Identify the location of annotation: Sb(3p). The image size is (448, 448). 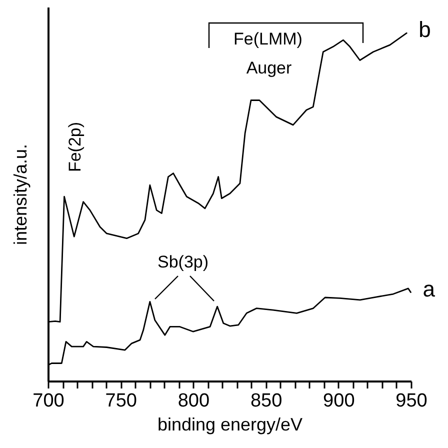
(183, 262).